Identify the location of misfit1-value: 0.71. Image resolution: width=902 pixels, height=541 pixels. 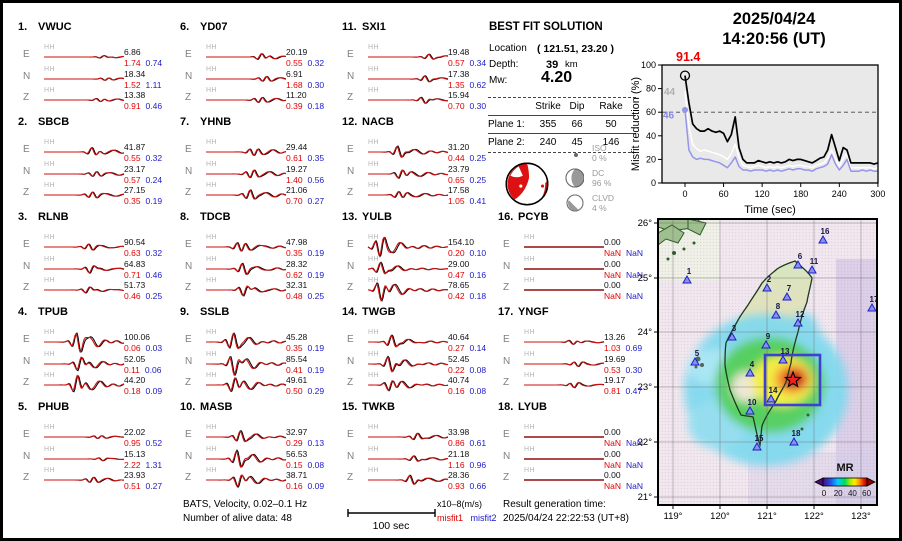
(132, 274).